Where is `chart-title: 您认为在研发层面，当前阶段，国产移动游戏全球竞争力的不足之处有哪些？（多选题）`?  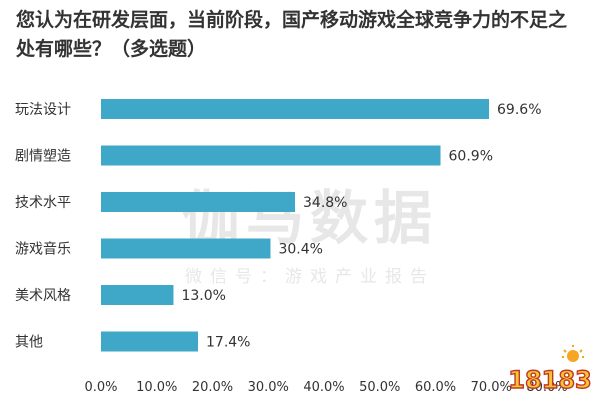
chart-title: 您认为在研发层面，当前阶段，国产移动游戏全球竞争力的不足之处有哪些？（多选题） is located at coordinates (292, 34).